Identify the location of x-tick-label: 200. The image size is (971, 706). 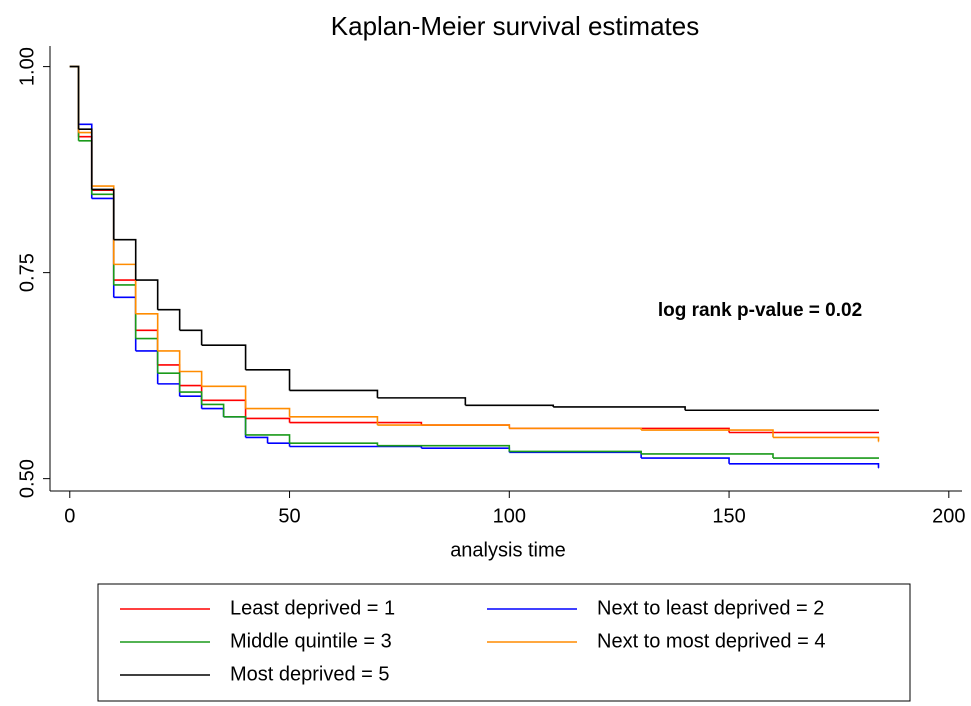
(948, 516).